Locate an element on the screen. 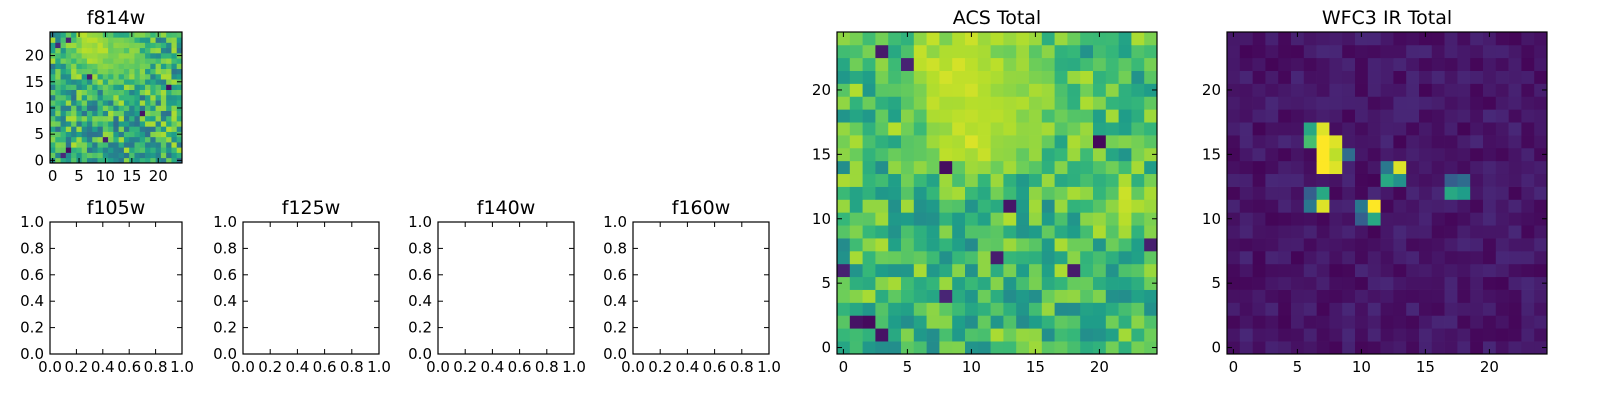  x-tick-label: 0.6 is located at coordinates (520, 367).